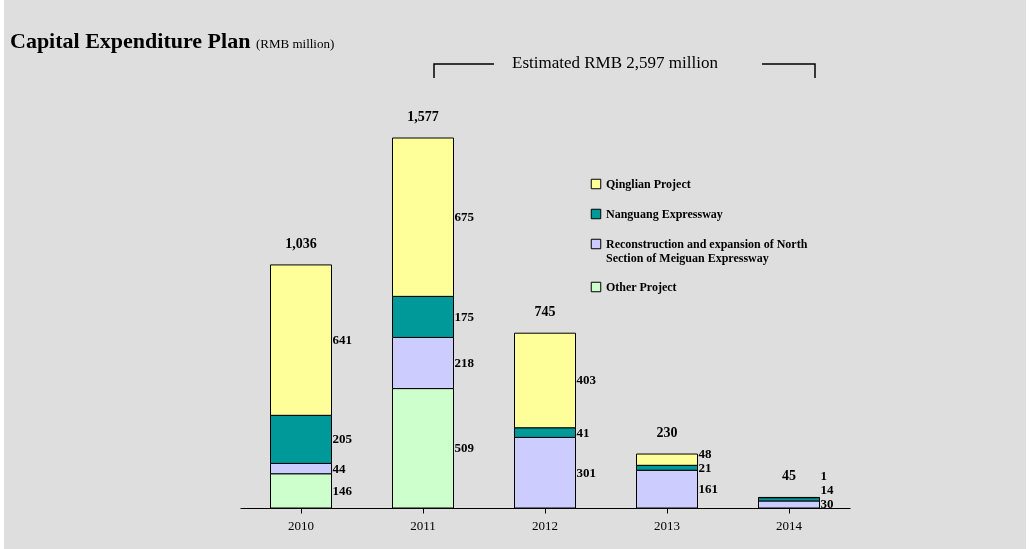 The height and width of the screenshot is (549, 1030). Describe the element at coordinates (545, 312) in the screenshot. I see `total-label: 745` at that location.